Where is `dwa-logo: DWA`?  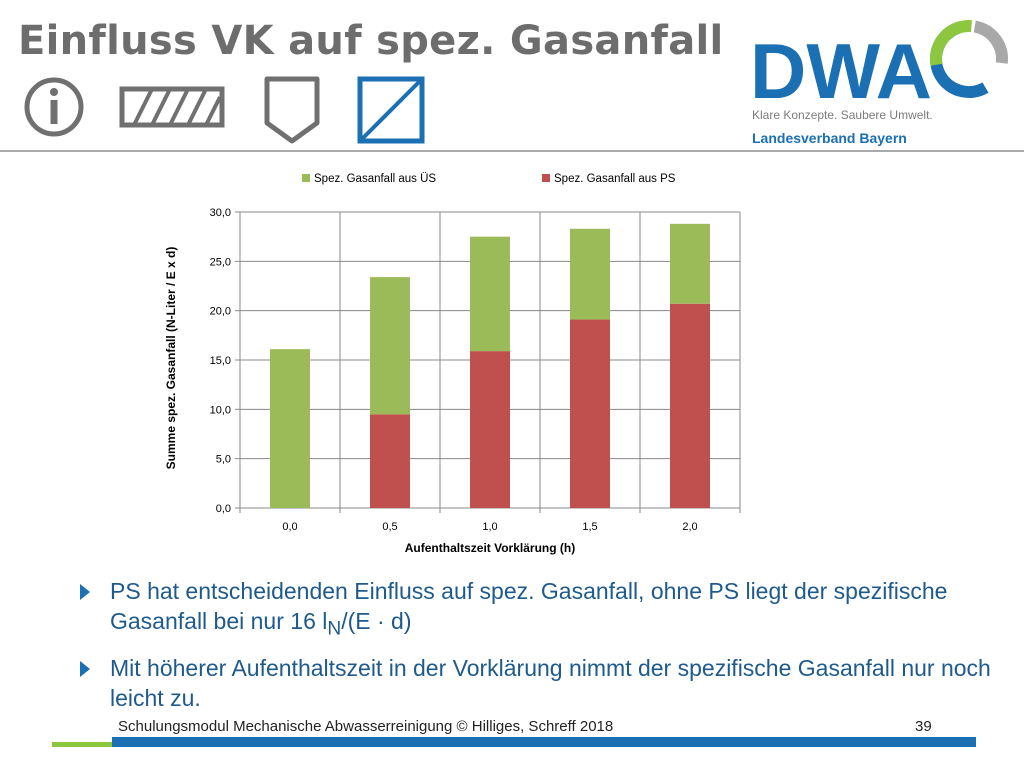 dwa-logo: DWA is located at coordinates (879, 63).